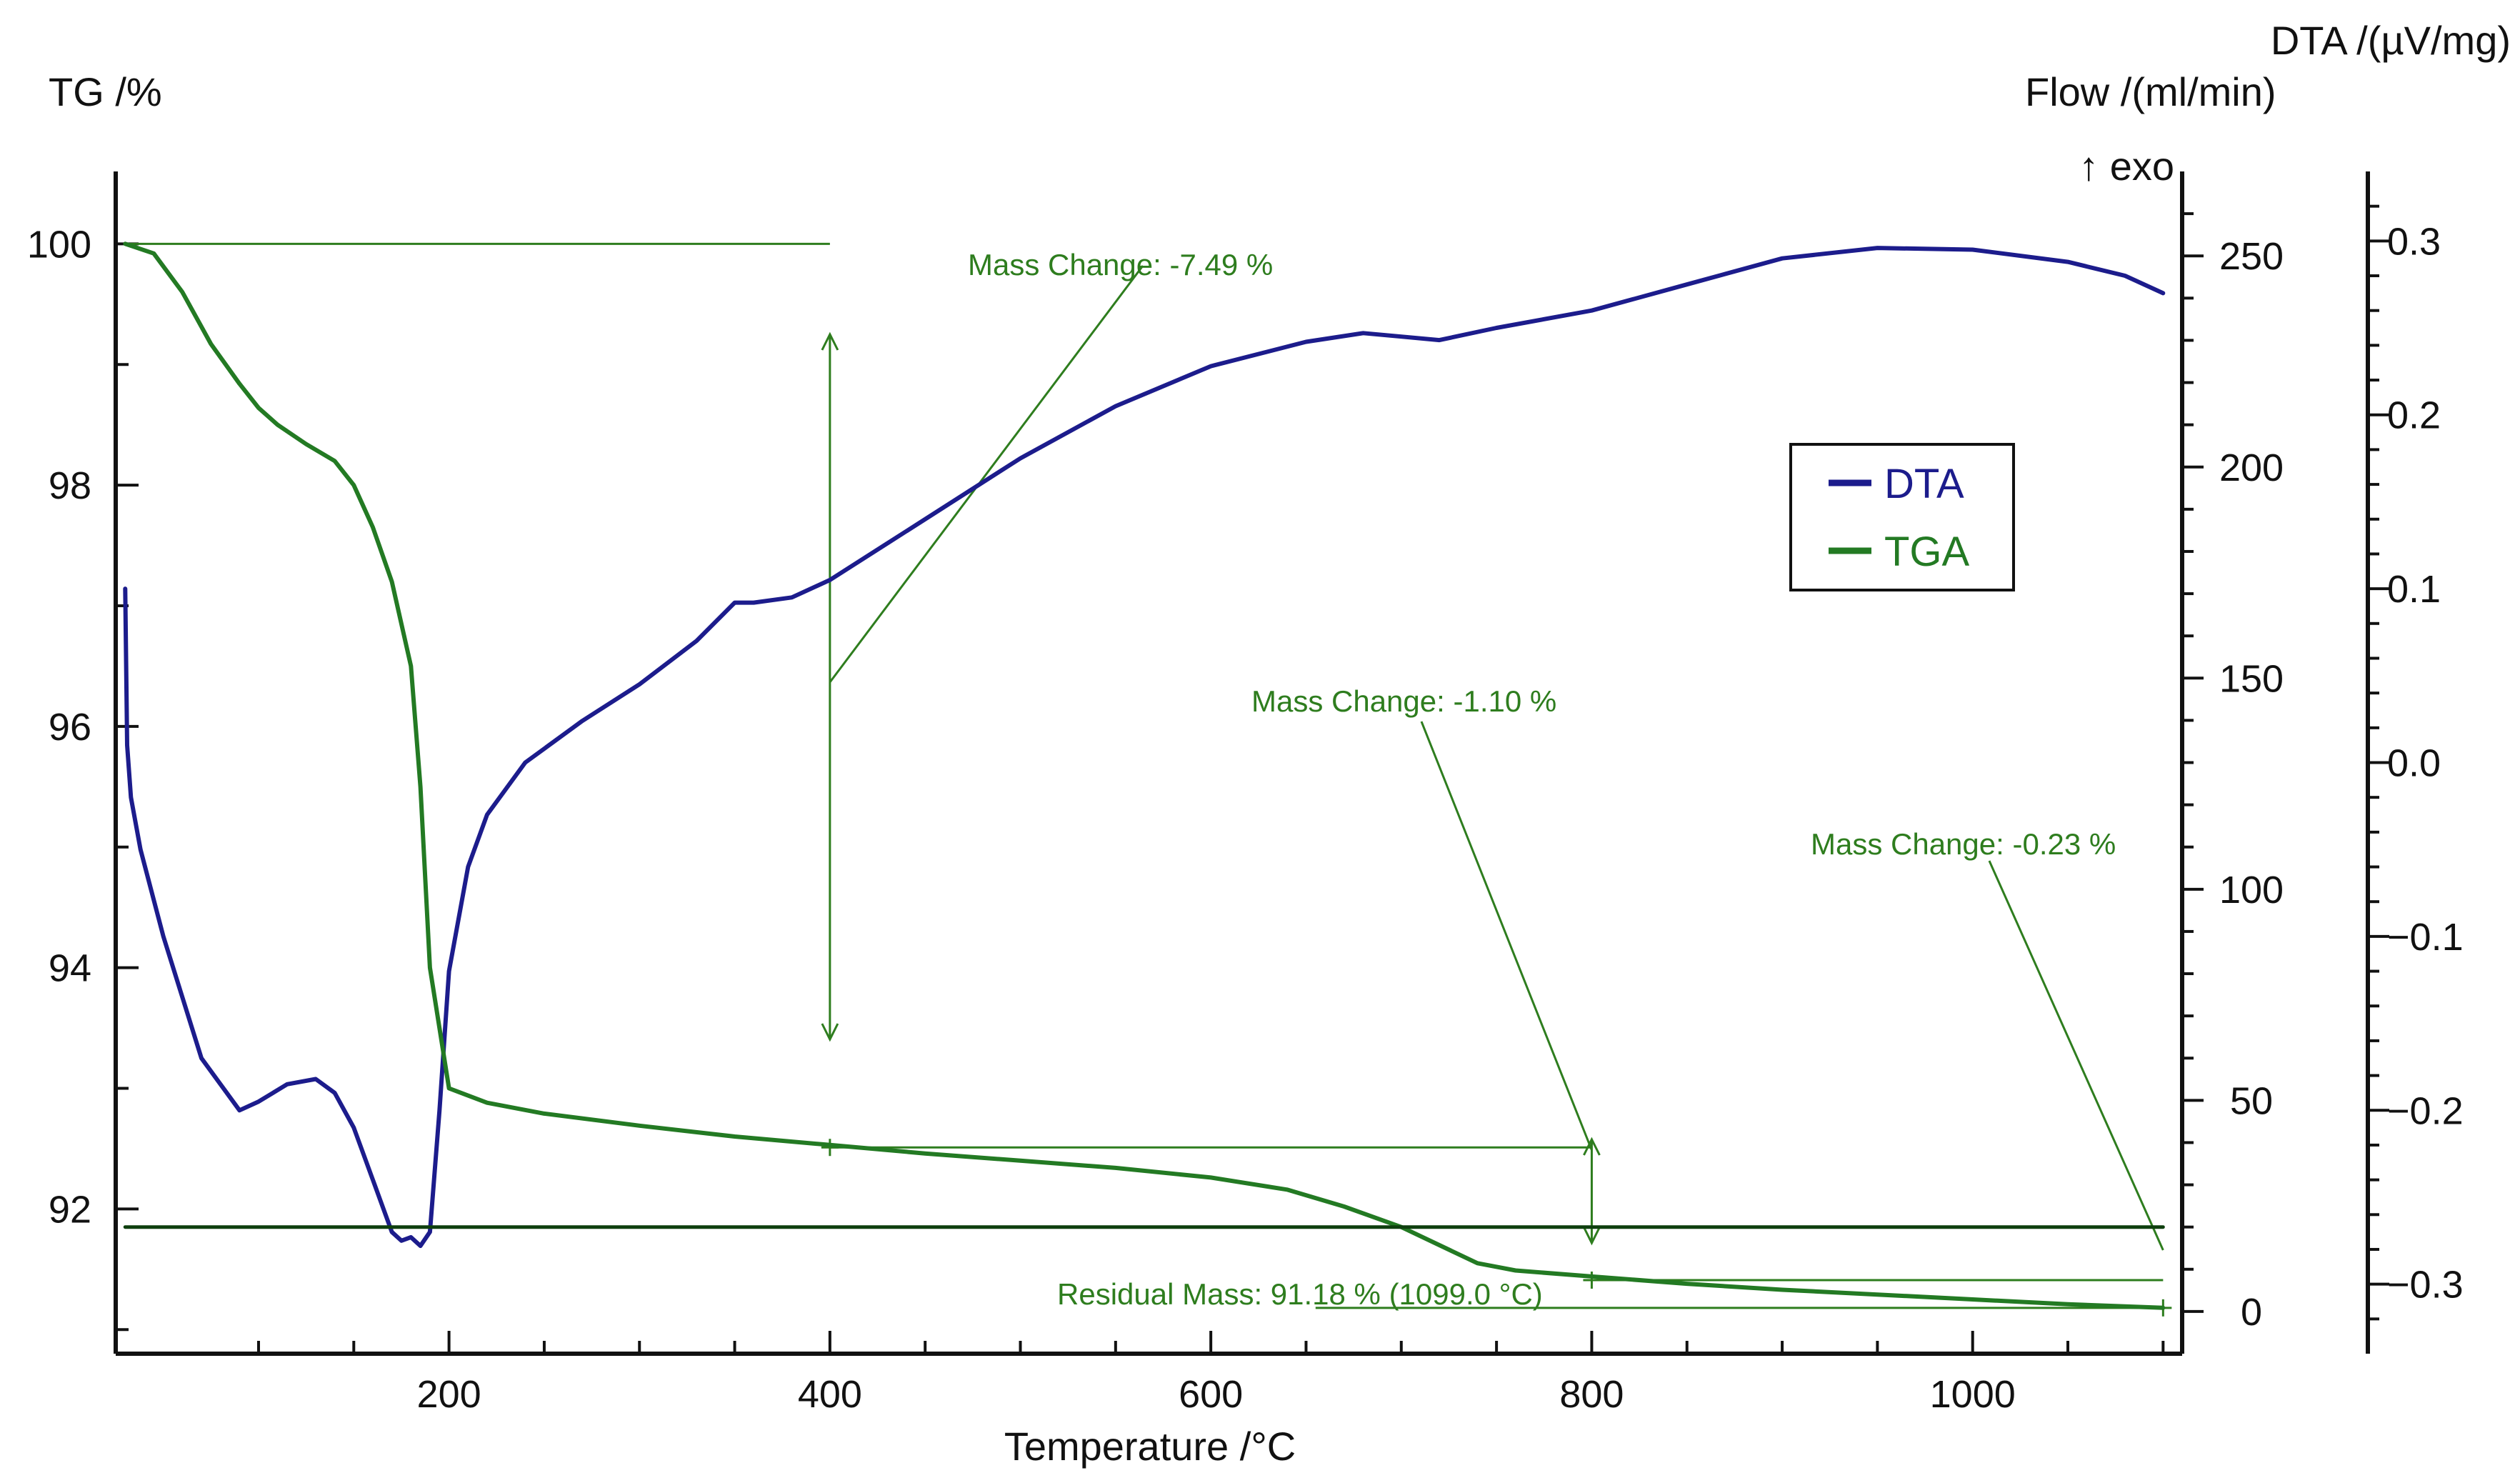 This screenshot has height=1483, width=2520. What do you see at coordinates (2251, 256) in the screenshot?
I see `flow-tick-label: 250` at bounding box center [2251, 256].